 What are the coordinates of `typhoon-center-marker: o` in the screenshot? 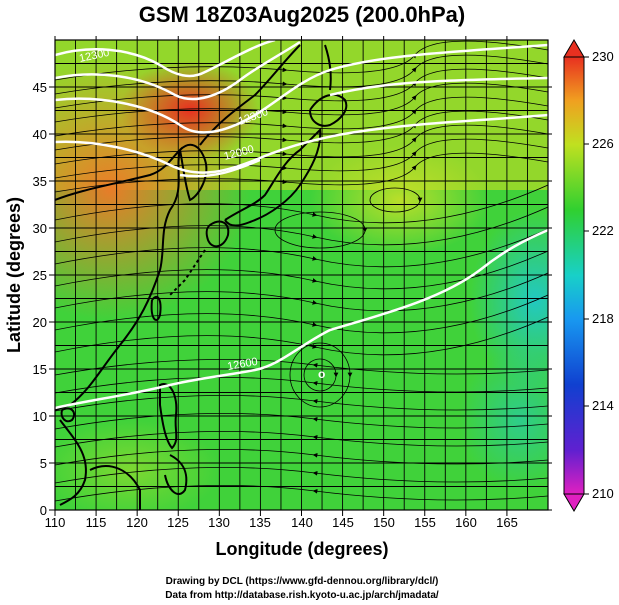 It's located at (321, 374).